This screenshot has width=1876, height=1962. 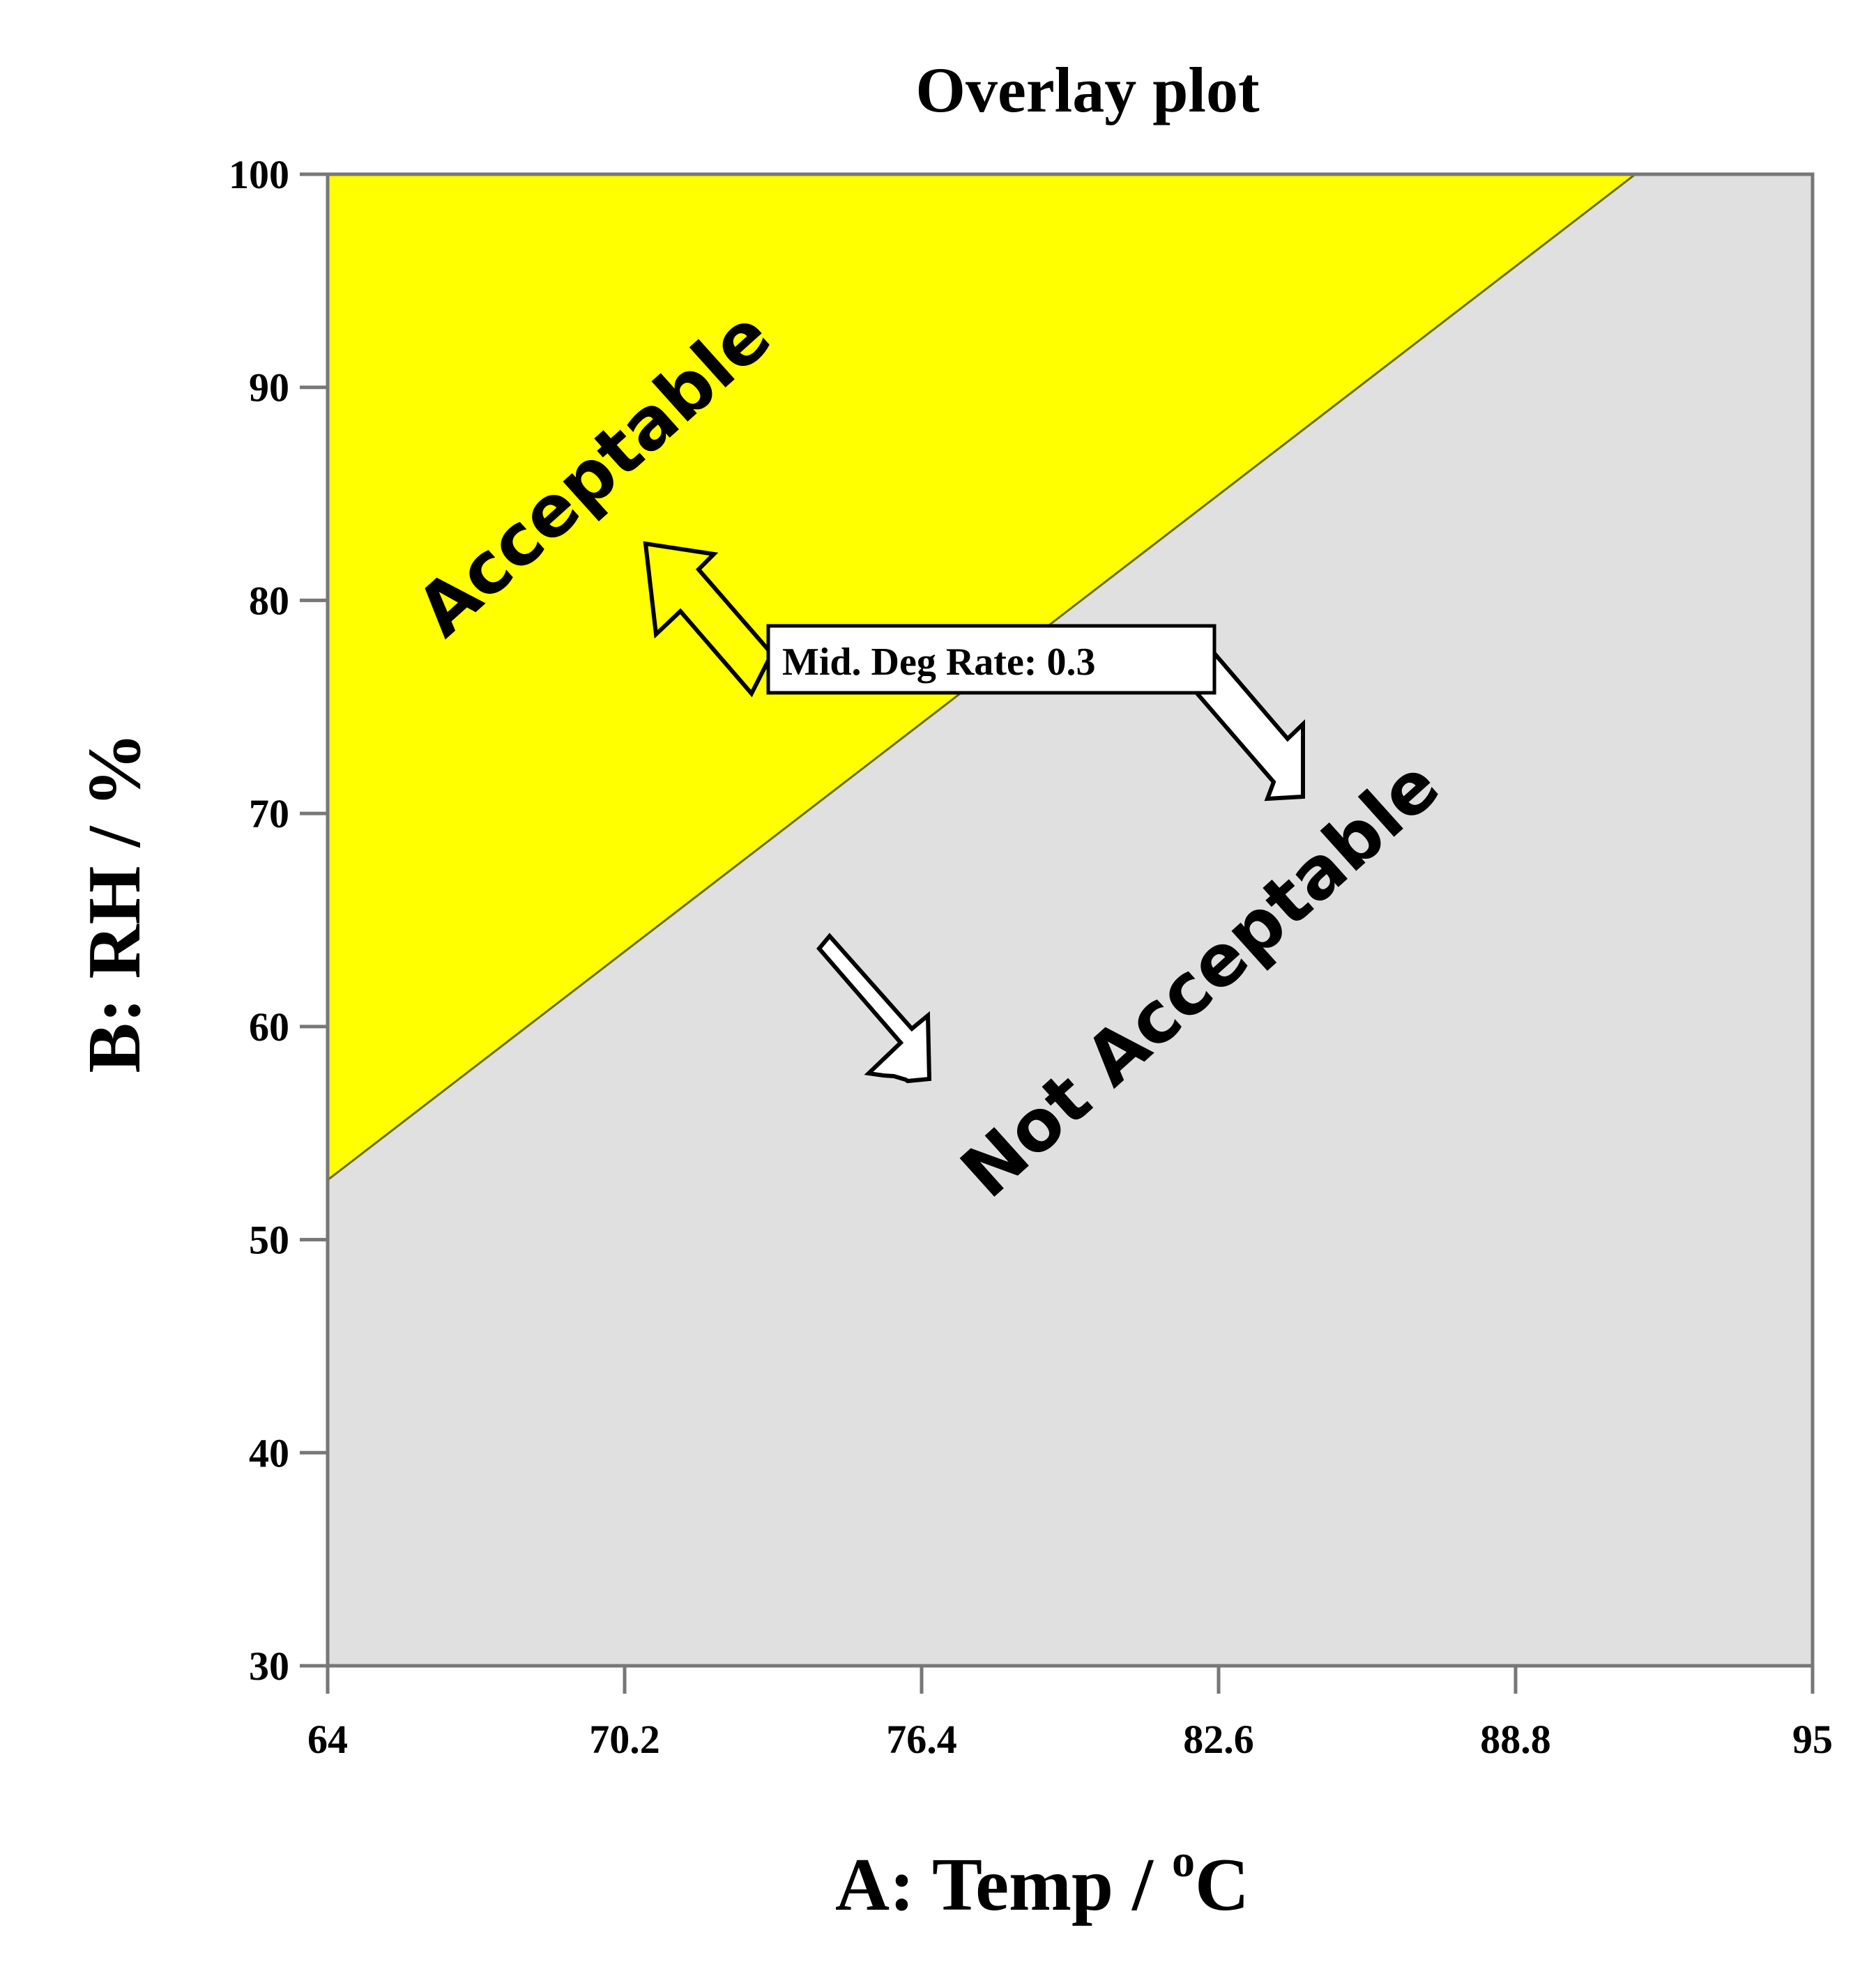 What do you see at coordinates (1812, 1739) in the screenshot?
I see `x-tick-label: 95` at bounding box center [1812, 1739].